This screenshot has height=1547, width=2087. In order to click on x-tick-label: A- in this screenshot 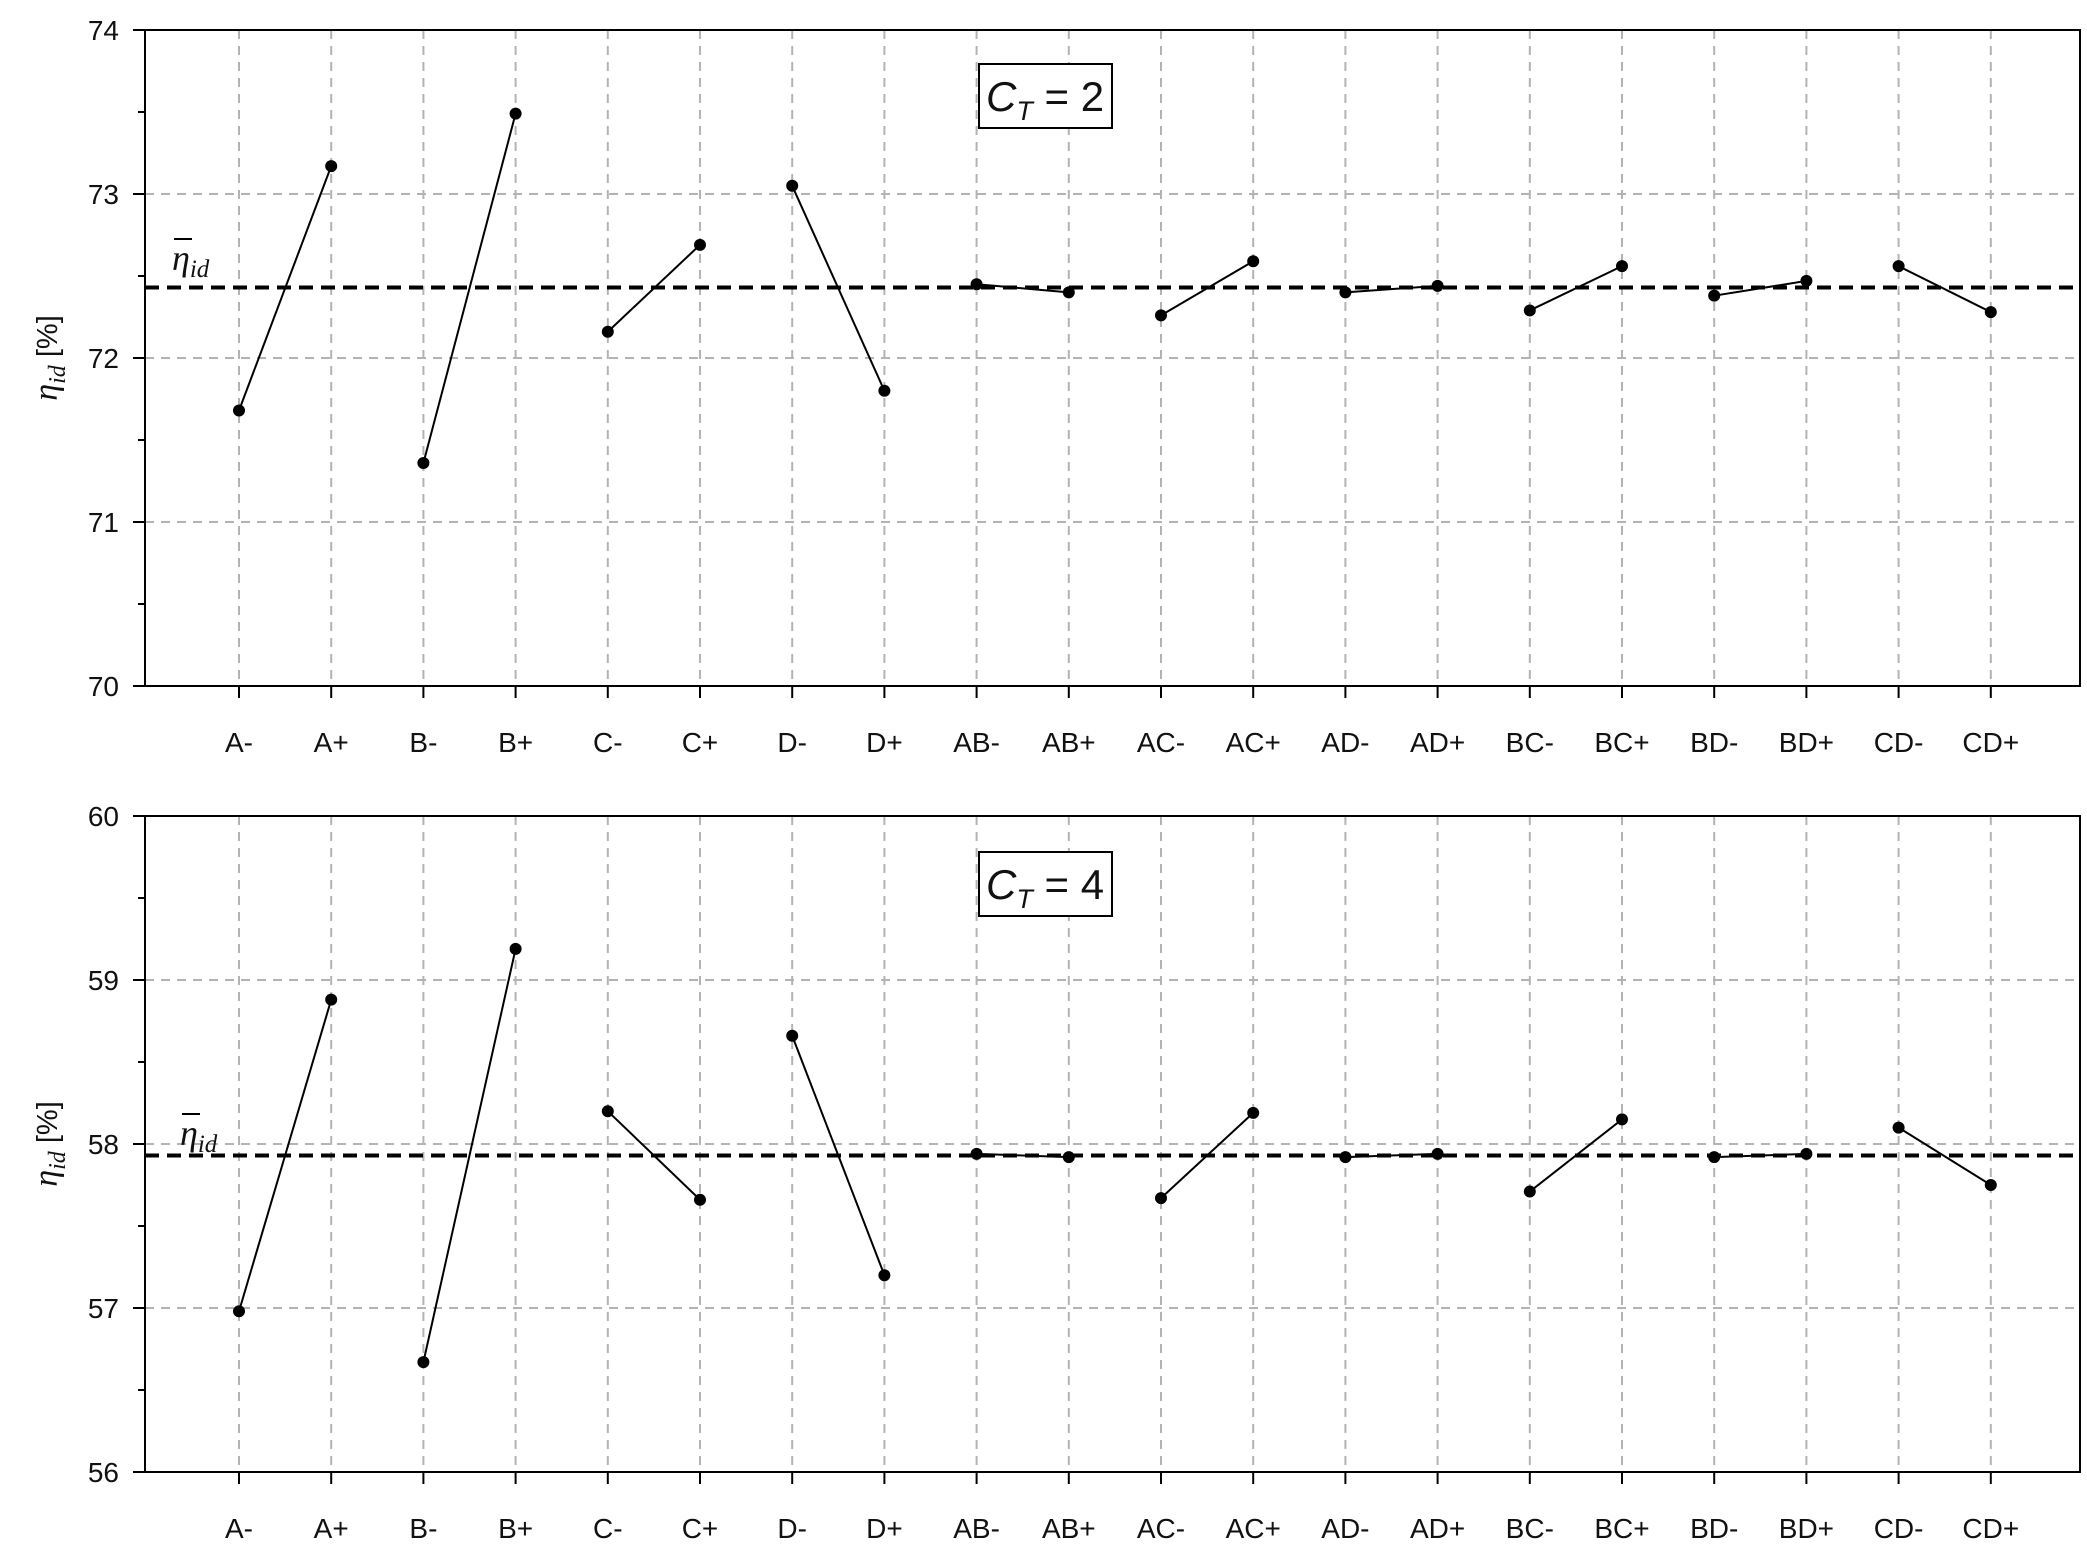, I will do `click(239, 742)`.